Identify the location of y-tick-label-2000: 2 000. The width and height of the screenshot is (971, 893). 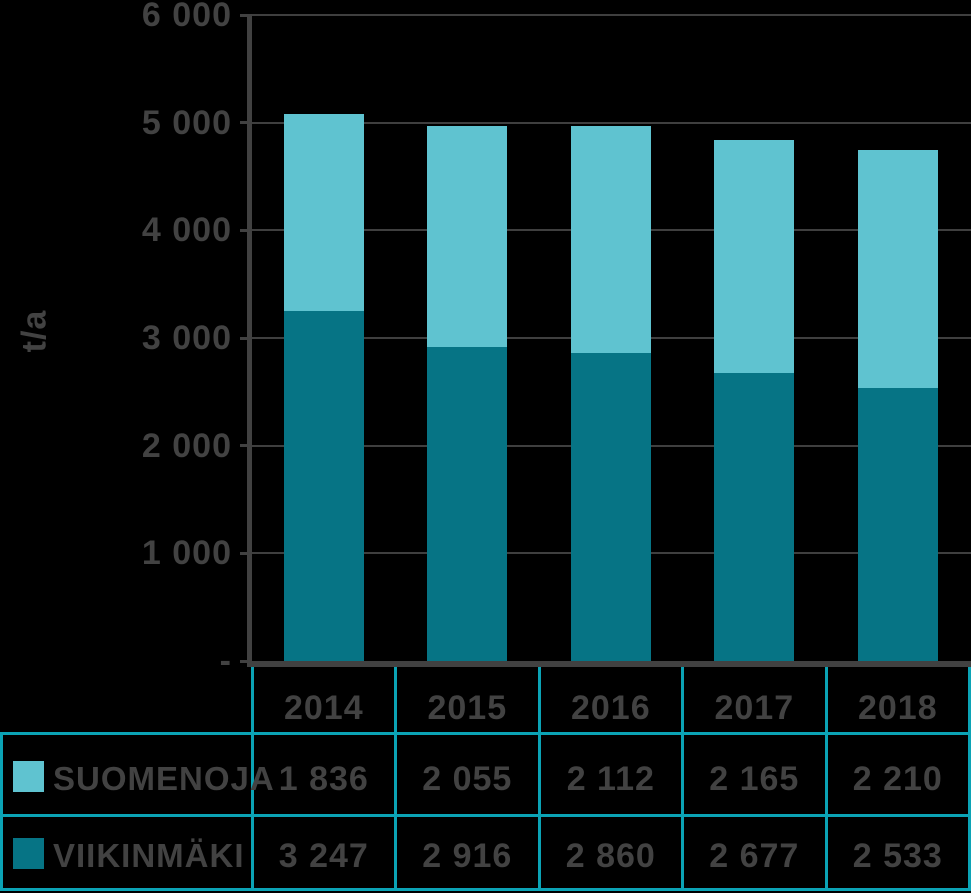
(186, 445).